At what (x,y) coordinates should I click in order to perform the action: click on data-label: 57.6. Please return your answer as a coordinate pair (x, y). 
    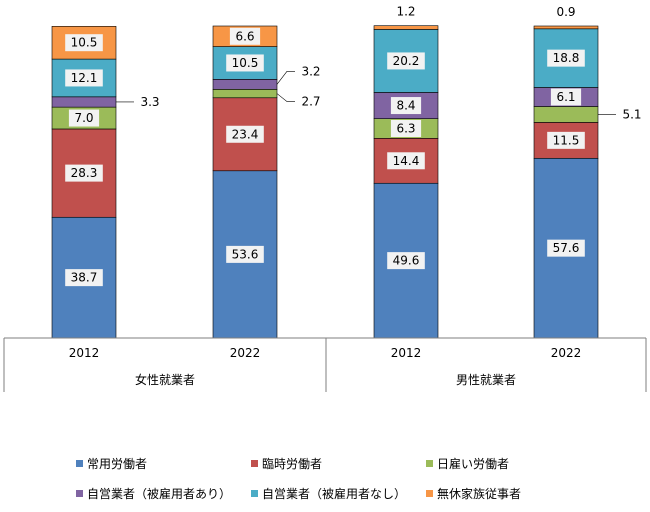
    Looking at the image, I should click on (566, 248).